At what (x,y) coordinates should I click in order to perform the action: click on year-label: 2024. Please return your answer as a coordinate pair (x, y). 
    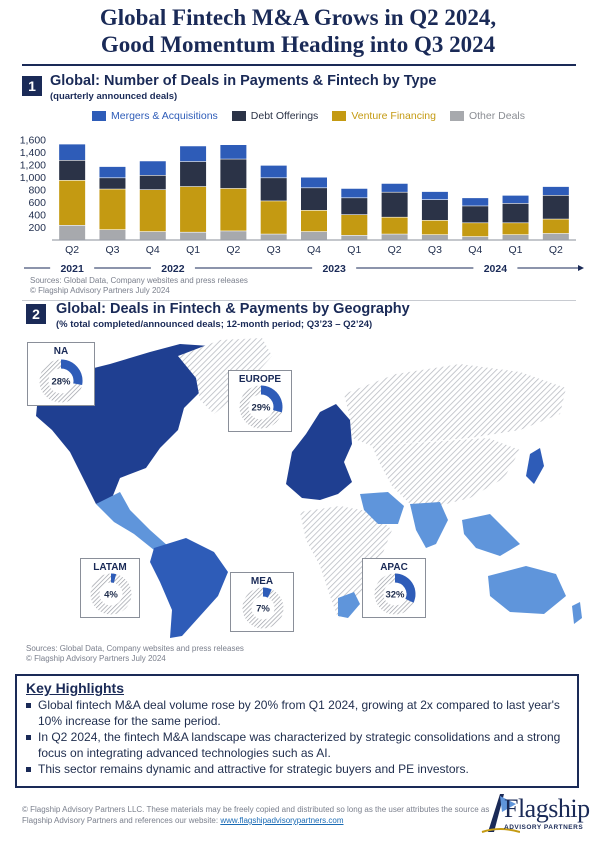
    Looking at the image, I should click on (496, 269).